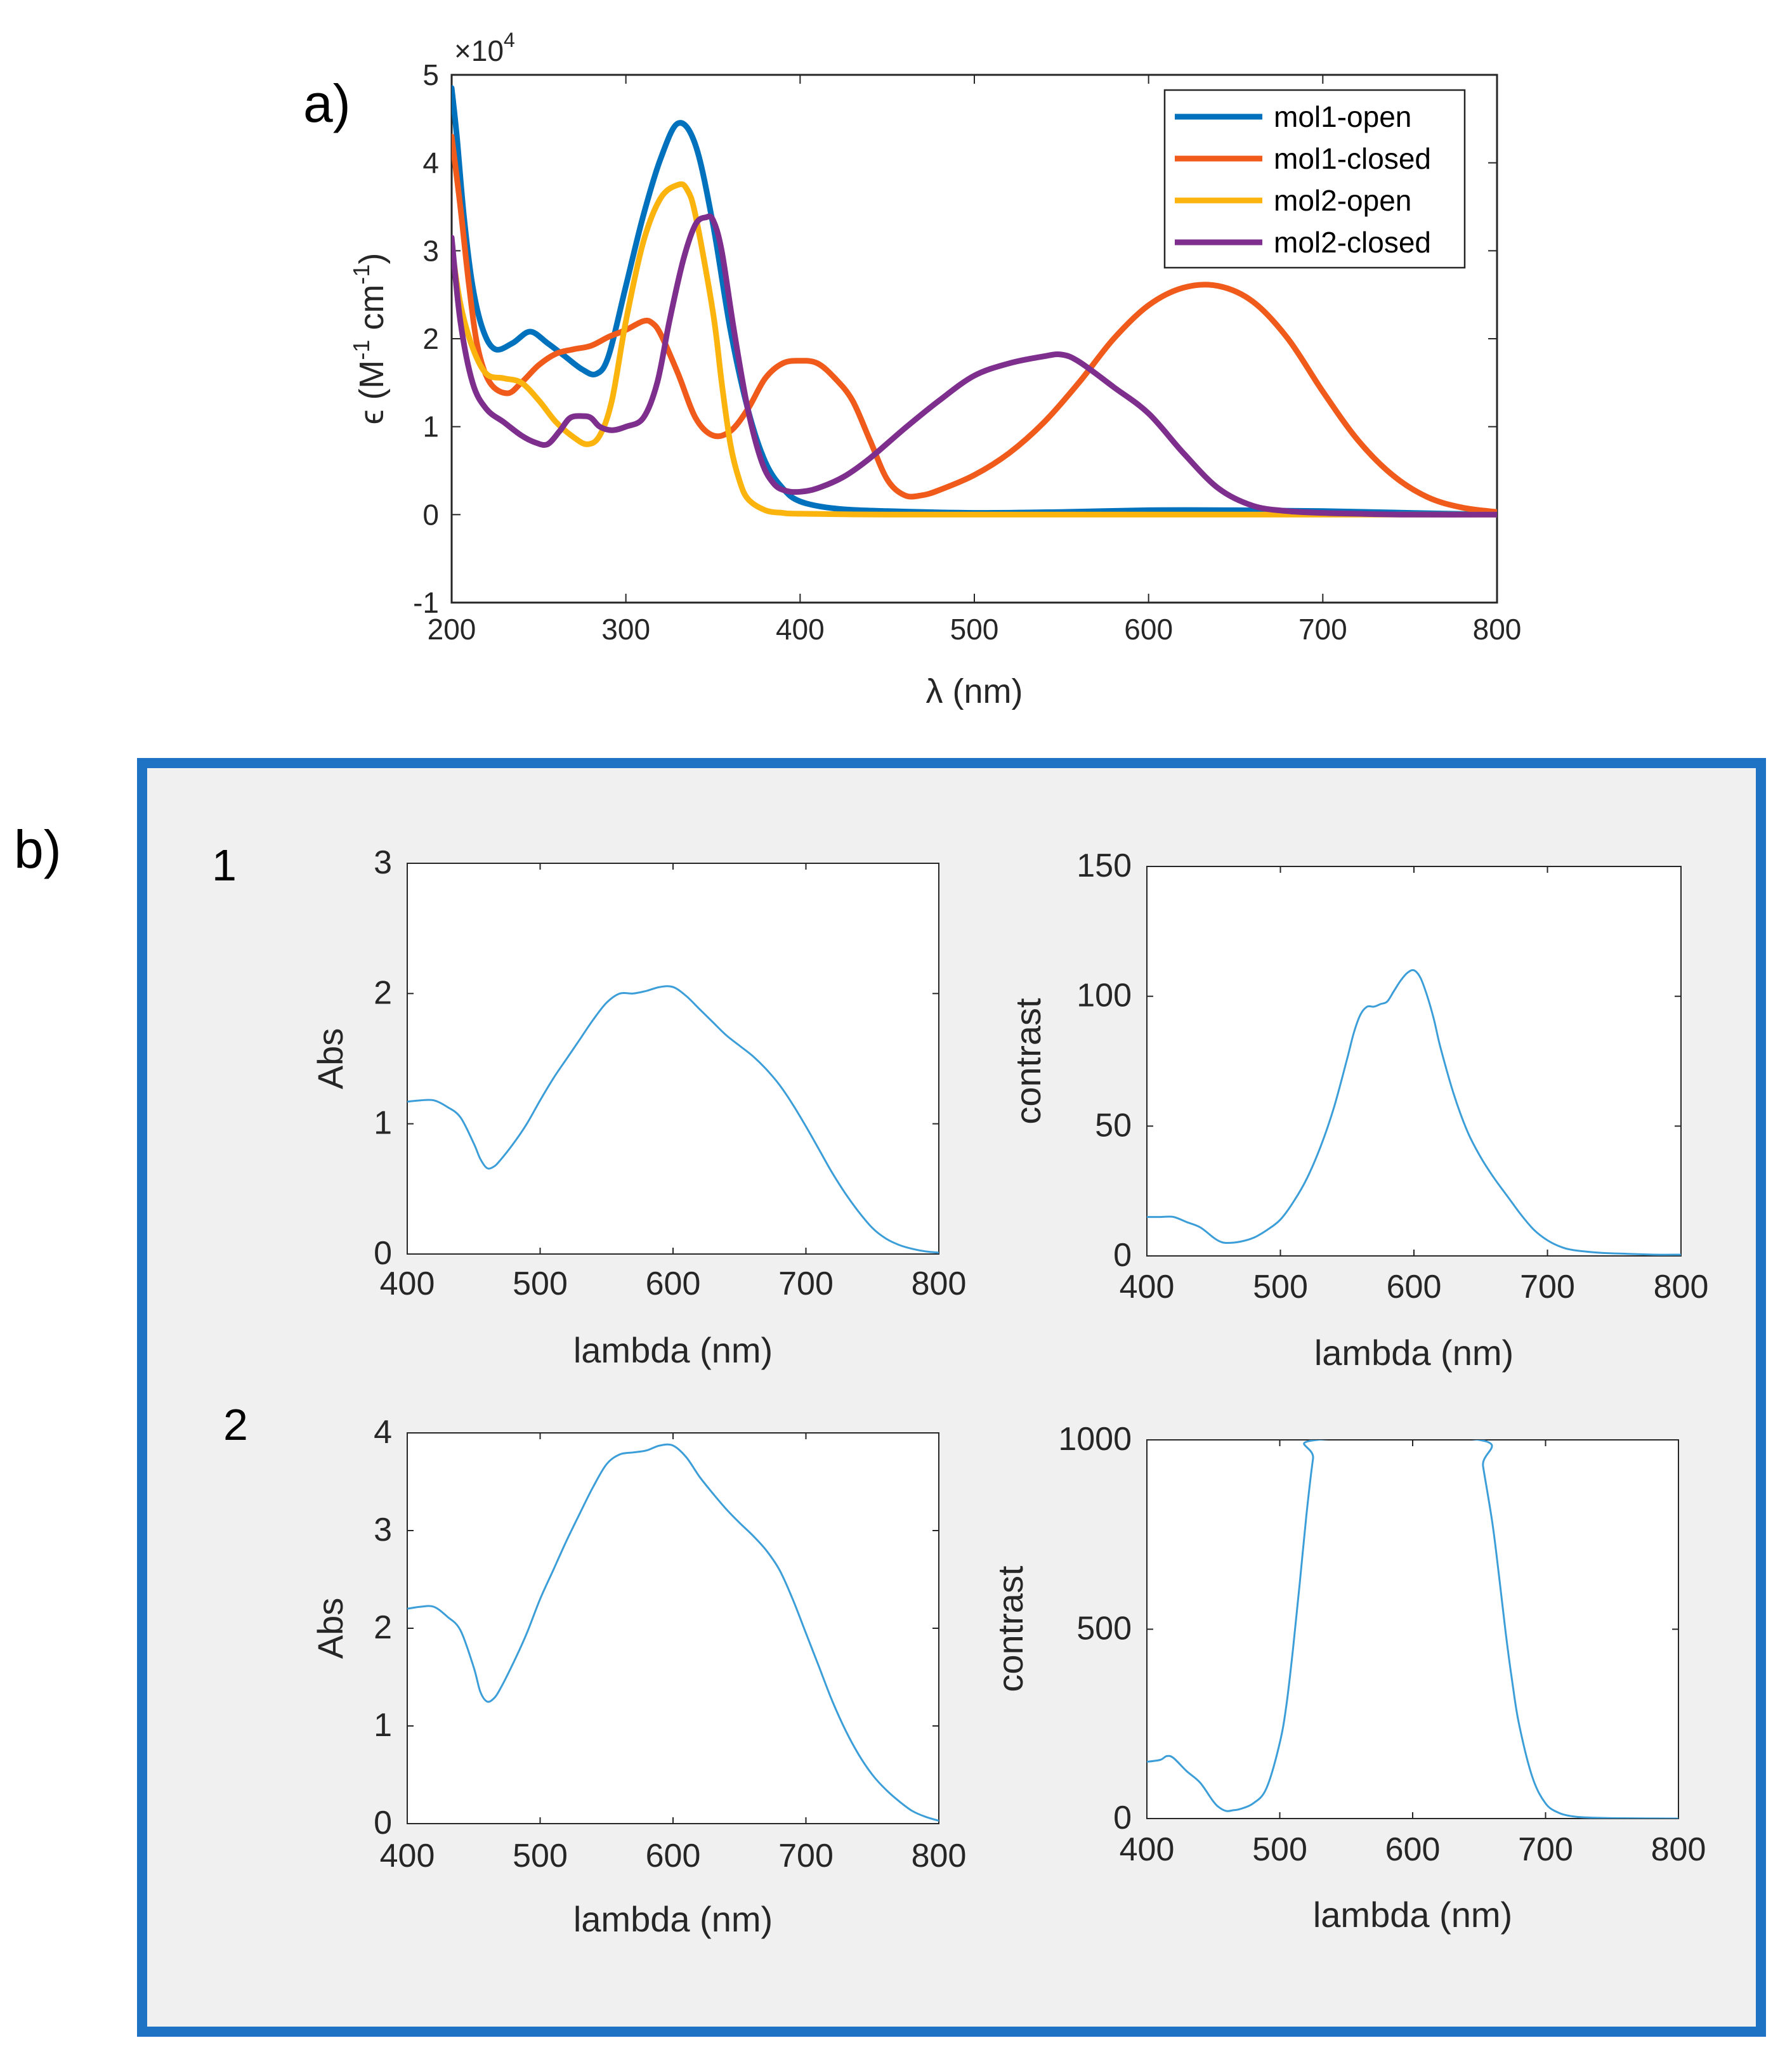 The image size is (1792, 2045). Describe the element at coordinates (330, 1628) in the screenshot. I see `chart-b2-abs-y-label: Abs` at that location.